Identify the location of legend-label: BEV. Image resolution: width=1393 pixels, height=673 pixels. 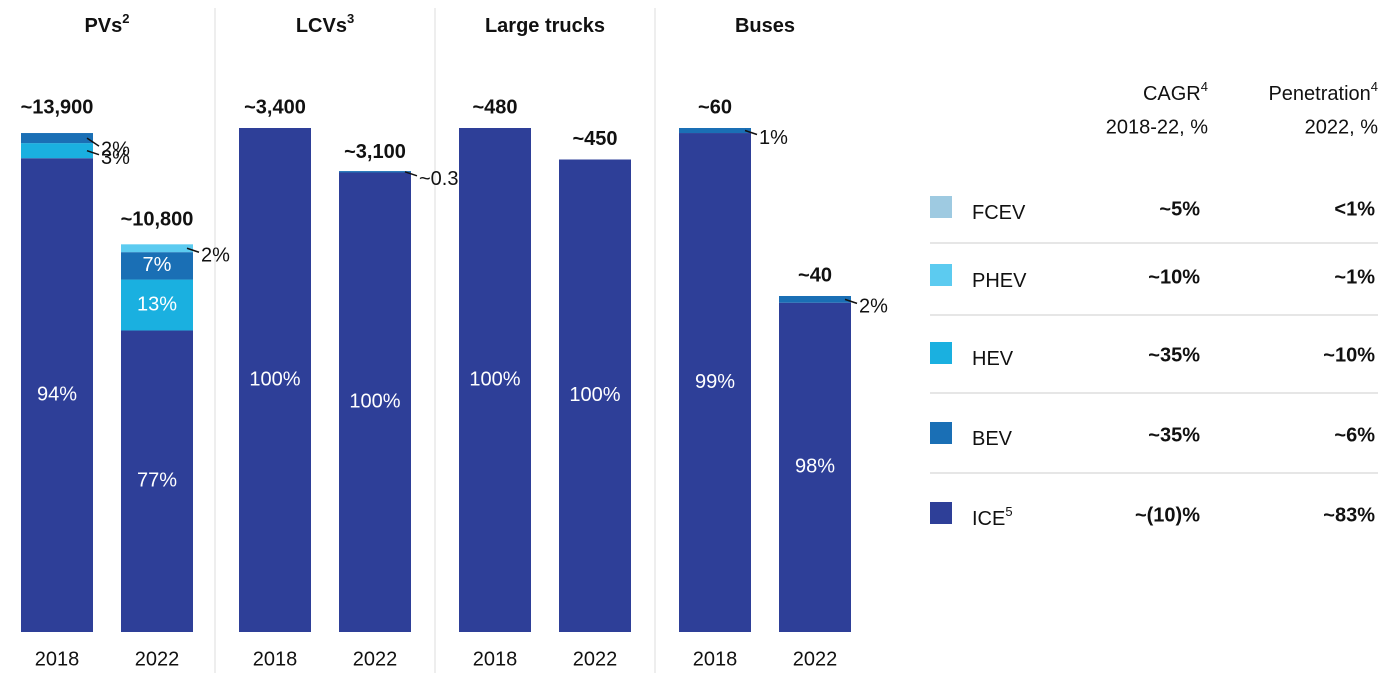
(992, 439).